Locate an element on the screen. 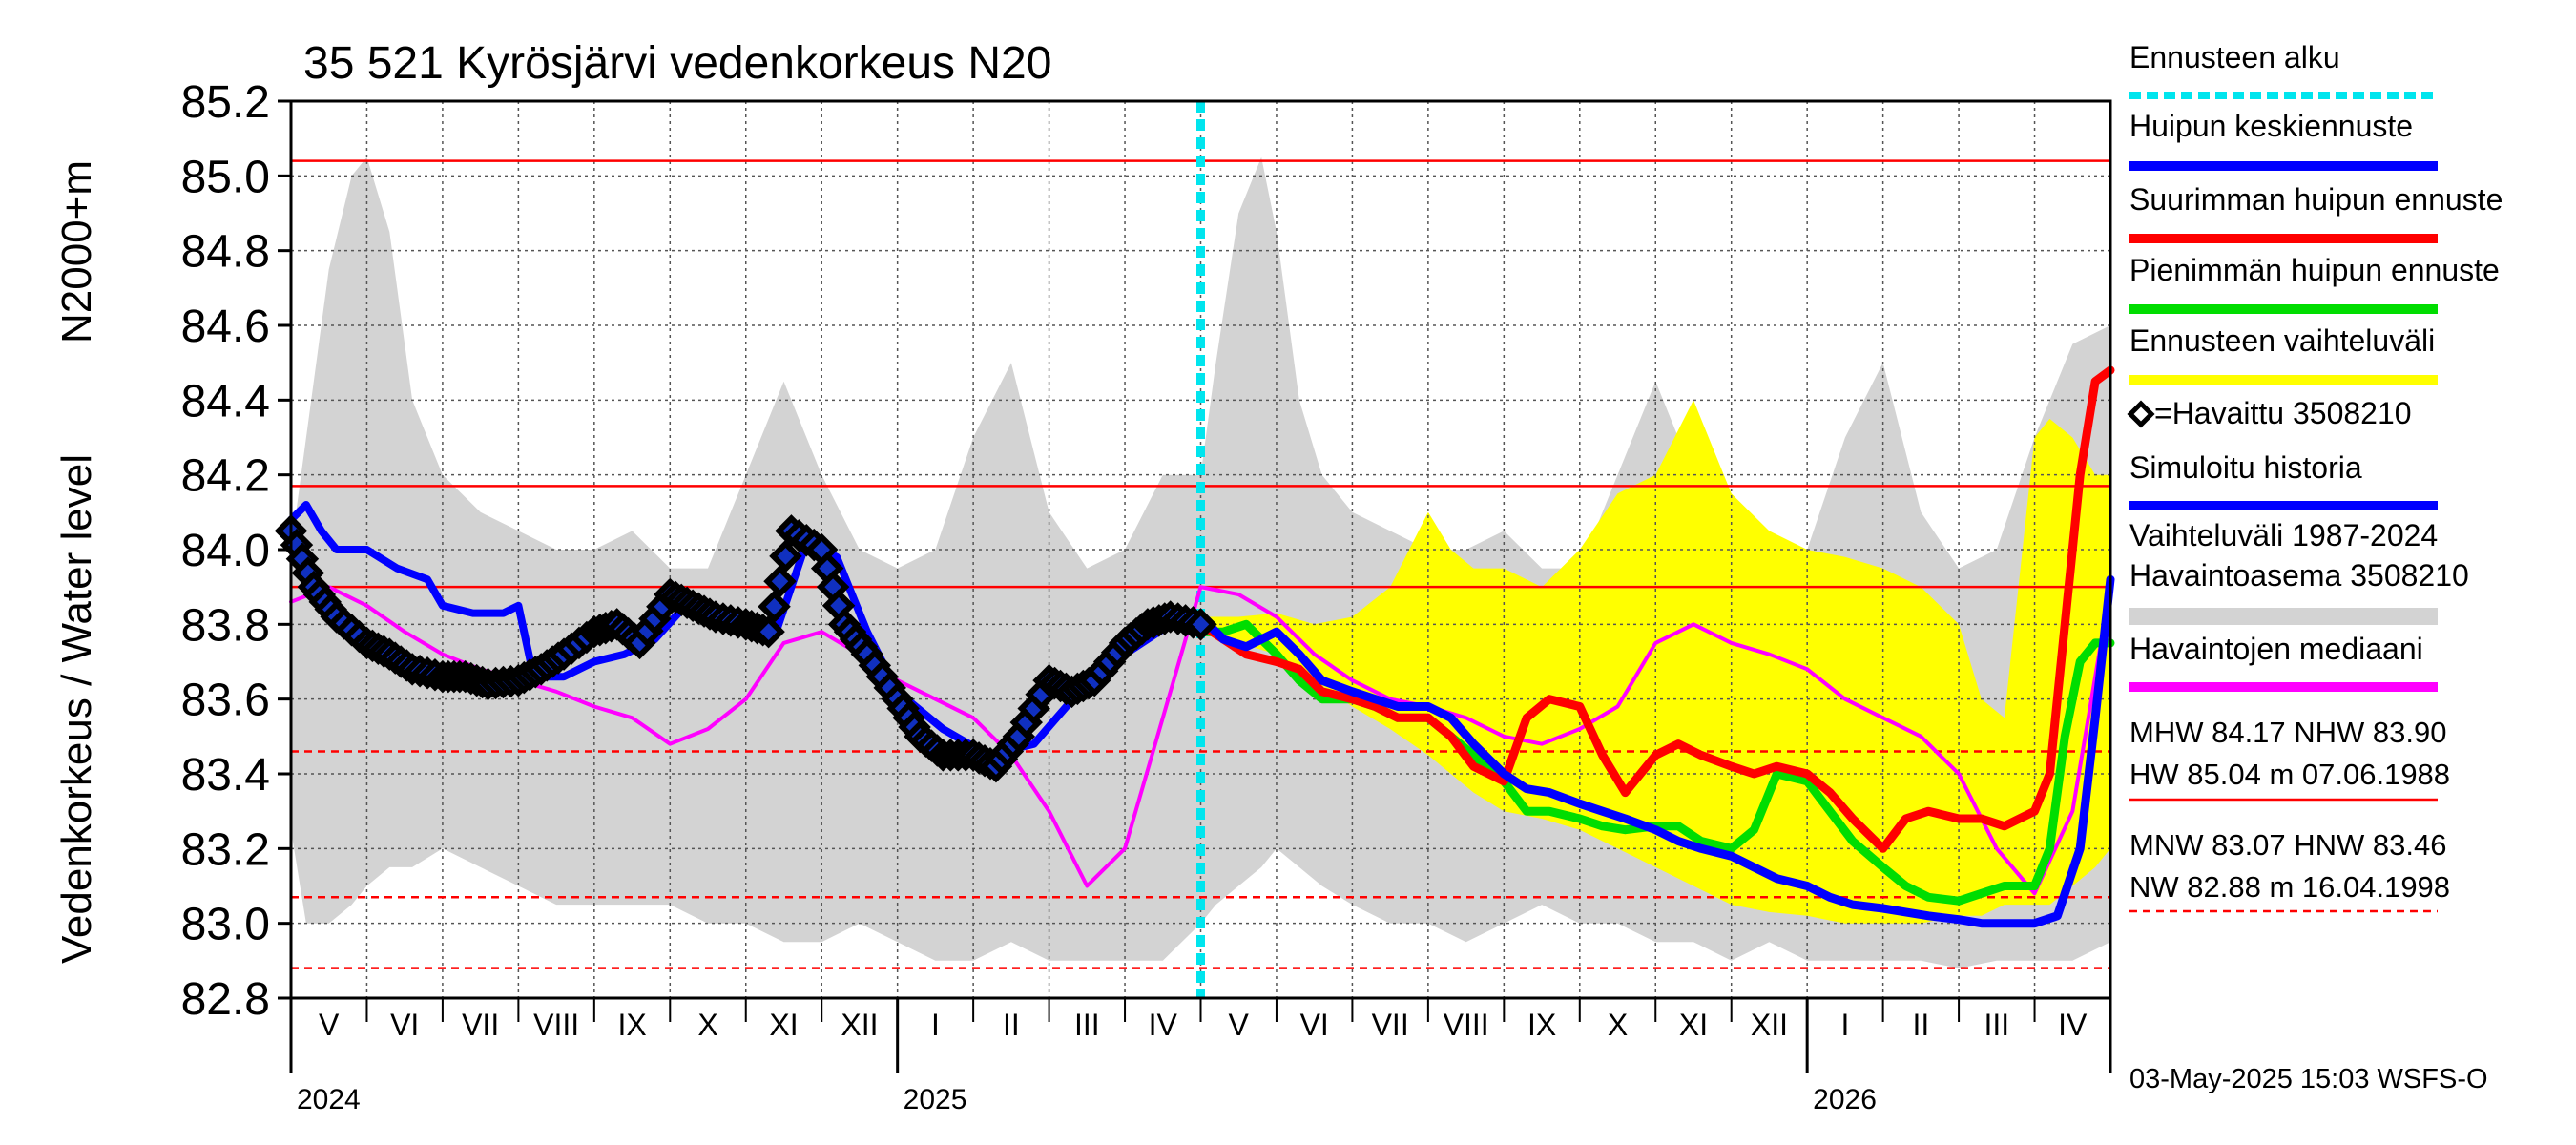 This screenshot has width=2576, height=1145. y-tick-label: 82.8 is located at coordinates (225, 1000).